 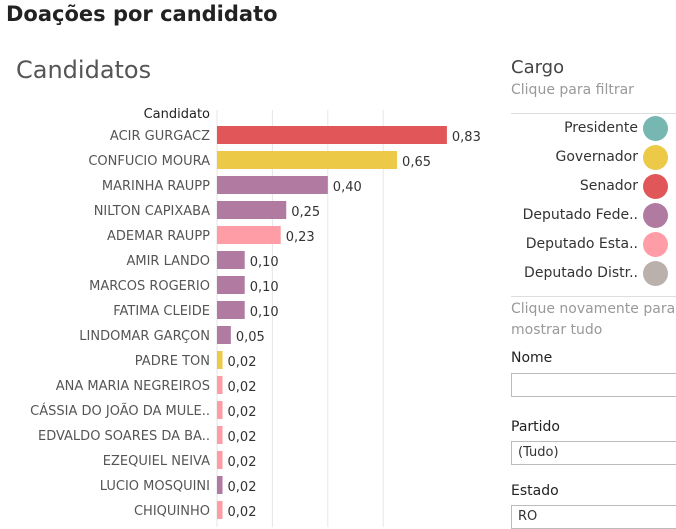 I want to click on data-label: 0,65, so click(x=416, y=162).